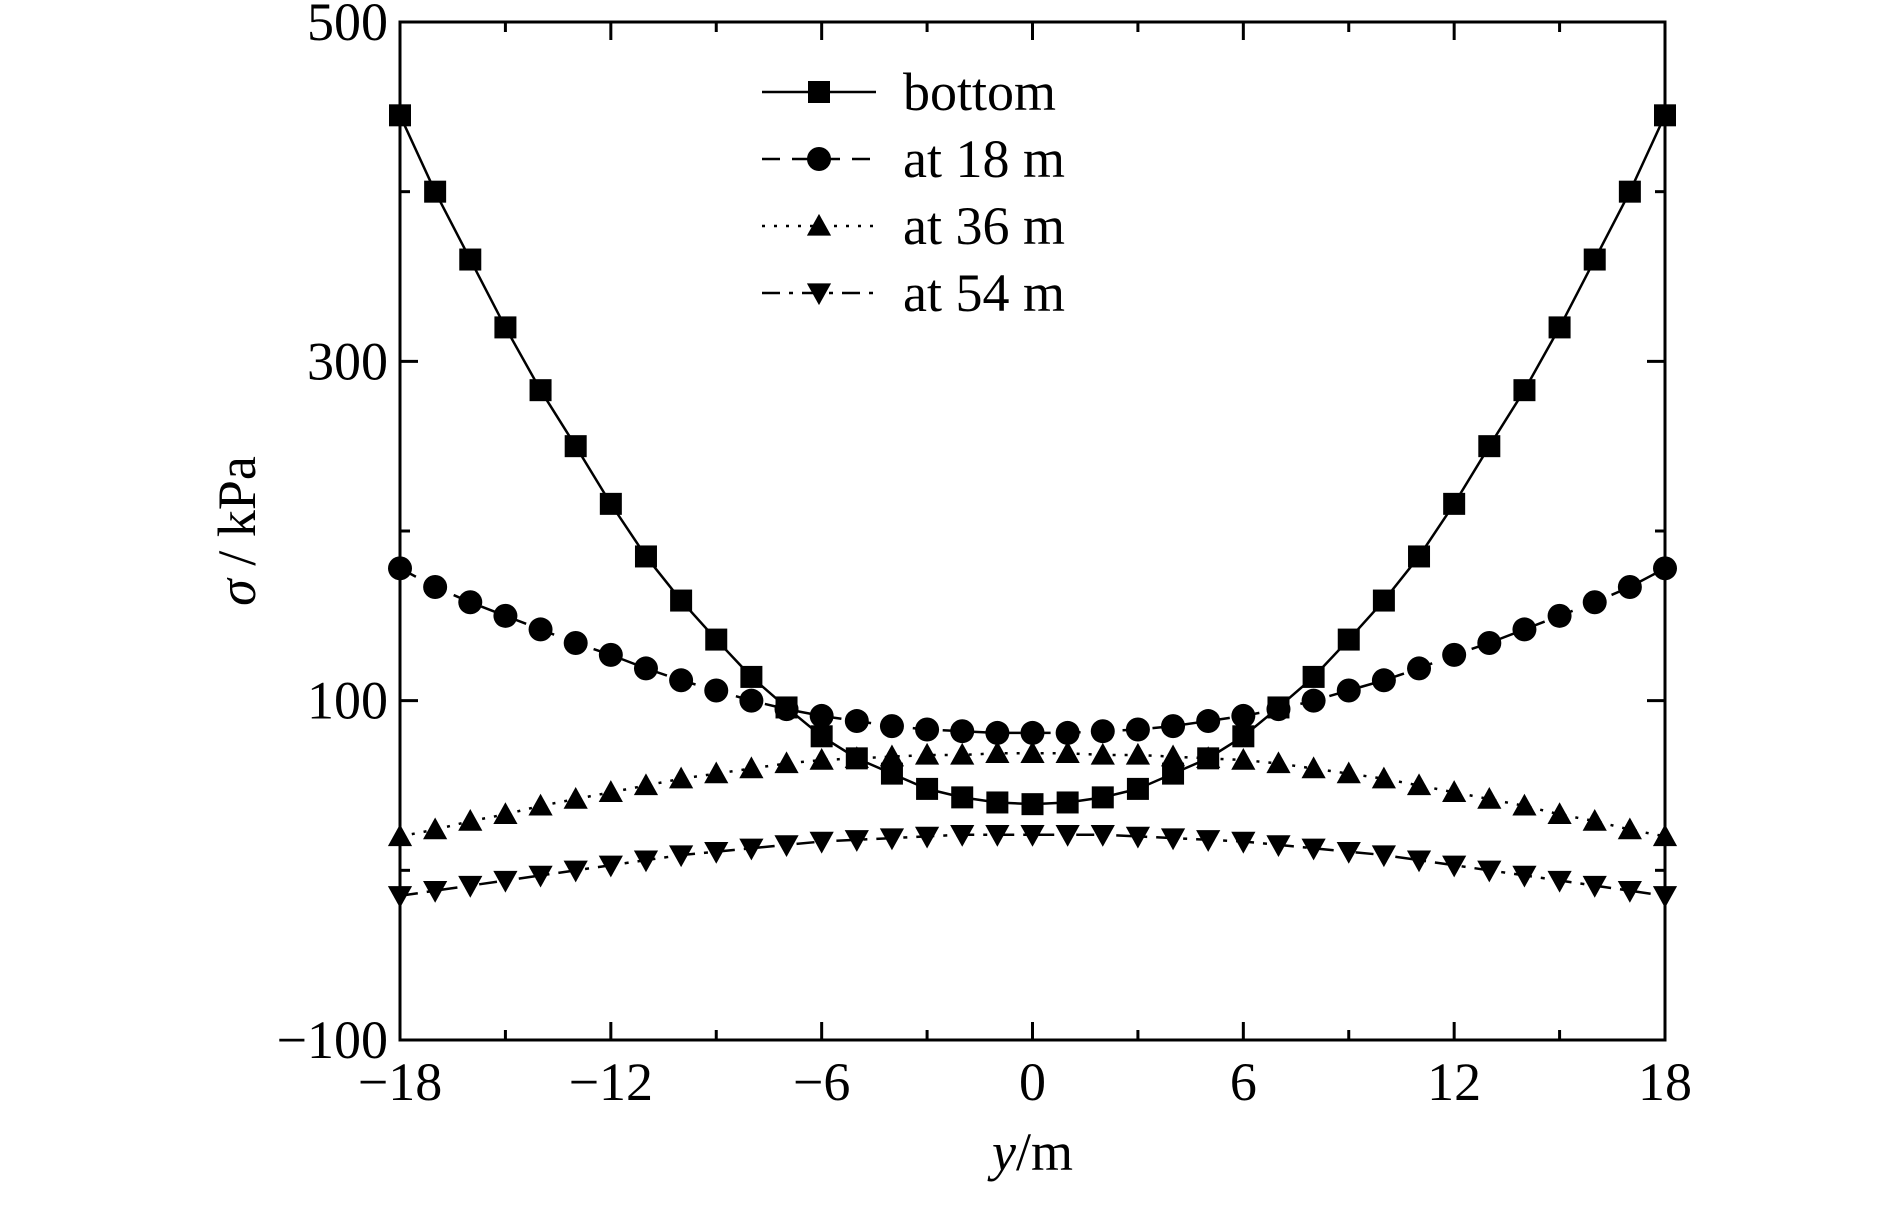  What do you see at coordinates (913, 192) in the screenshot?
I see `legend: bottom at 18 m at 36 m at 54 m` at bounding box center [913, 192].